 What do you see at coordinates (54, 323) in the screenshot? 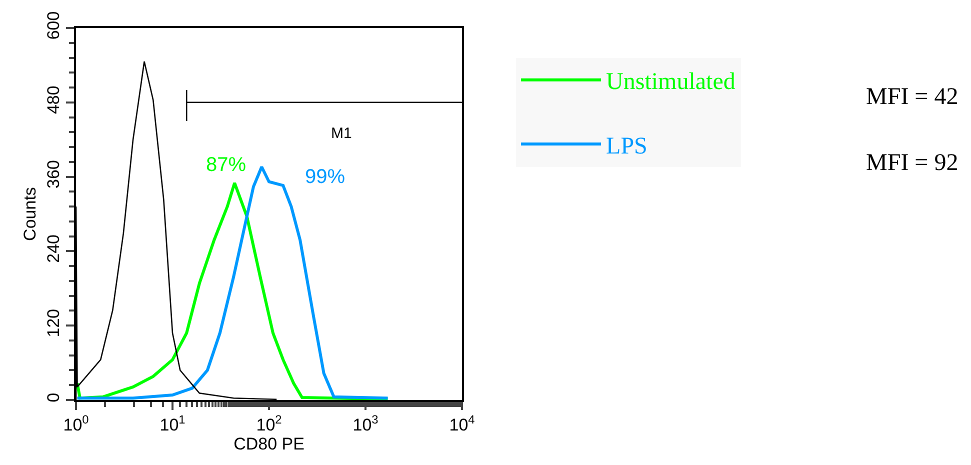
I see `y-tick-label: 120` at bounding box center [54, 323].